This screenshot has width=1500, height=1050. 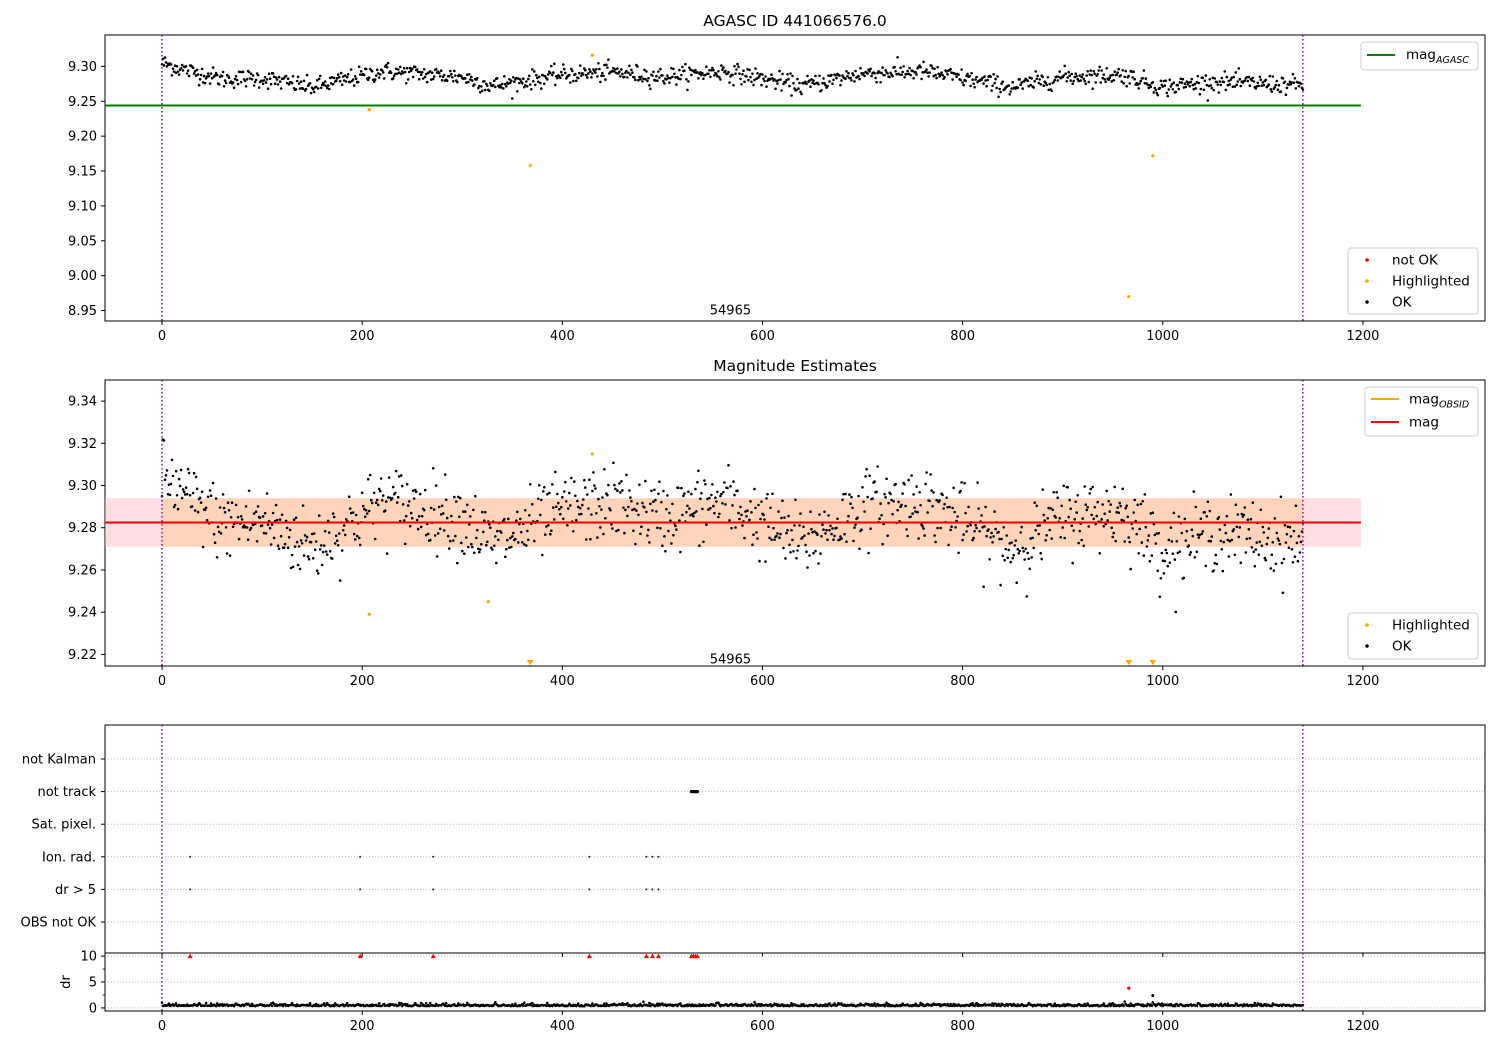 I want to click on y-tick-label: 9.34, so click(x=82, y=402).